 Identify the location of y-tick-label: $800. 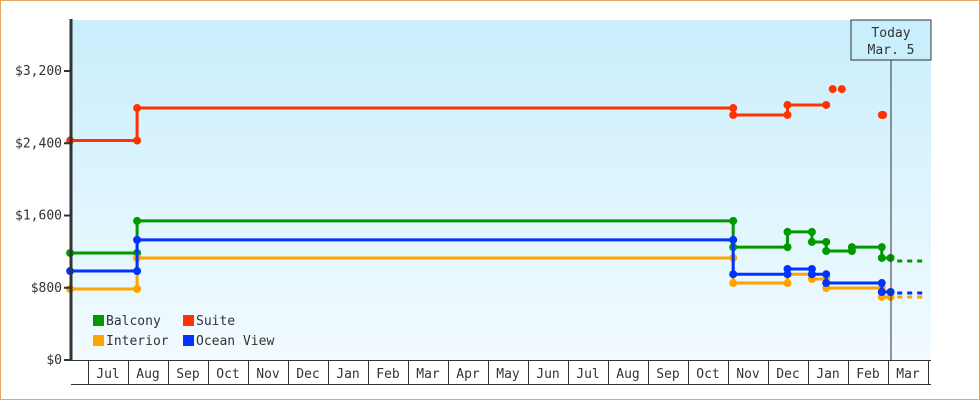
(46, 288).